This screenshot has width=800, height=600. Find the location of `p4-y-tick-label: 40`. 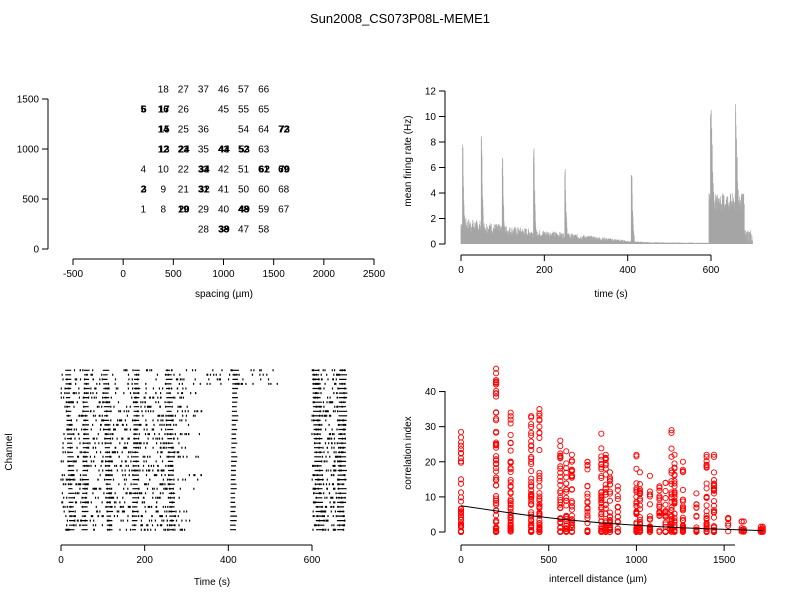

p4-y-tick-label: 40 is located at coordinates (431, 392).